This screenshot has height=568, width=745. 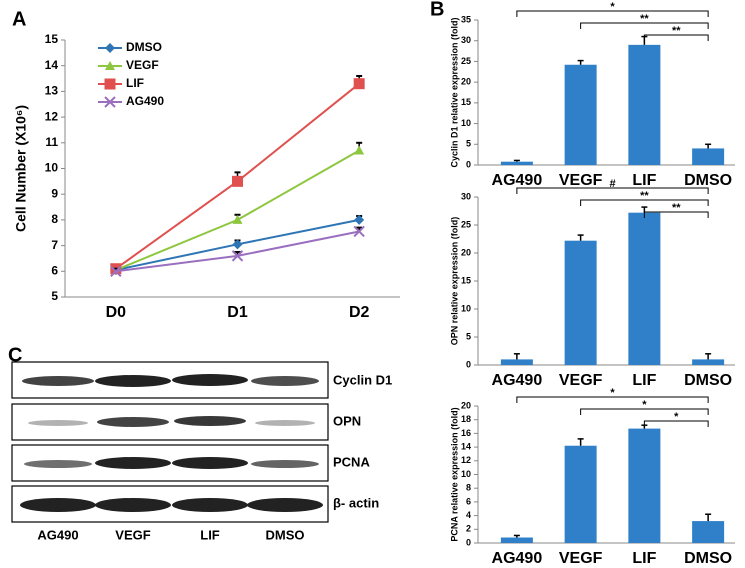 I want to click on band-label: PCNA, so click(x=351, y=461).